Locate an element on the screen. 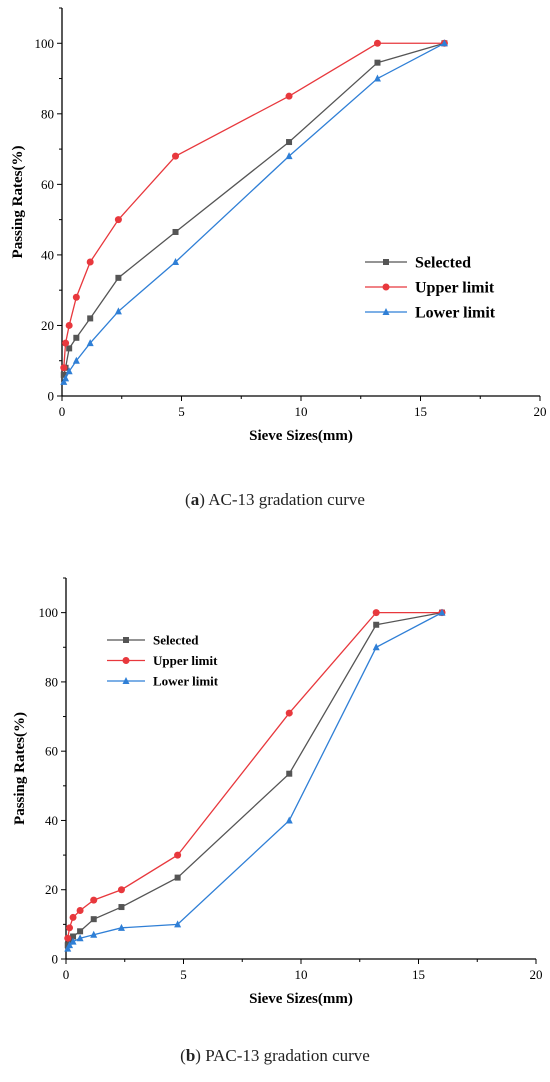  caption-a: (a) AC-13 gradation curve is located at coordinates (275, 499).